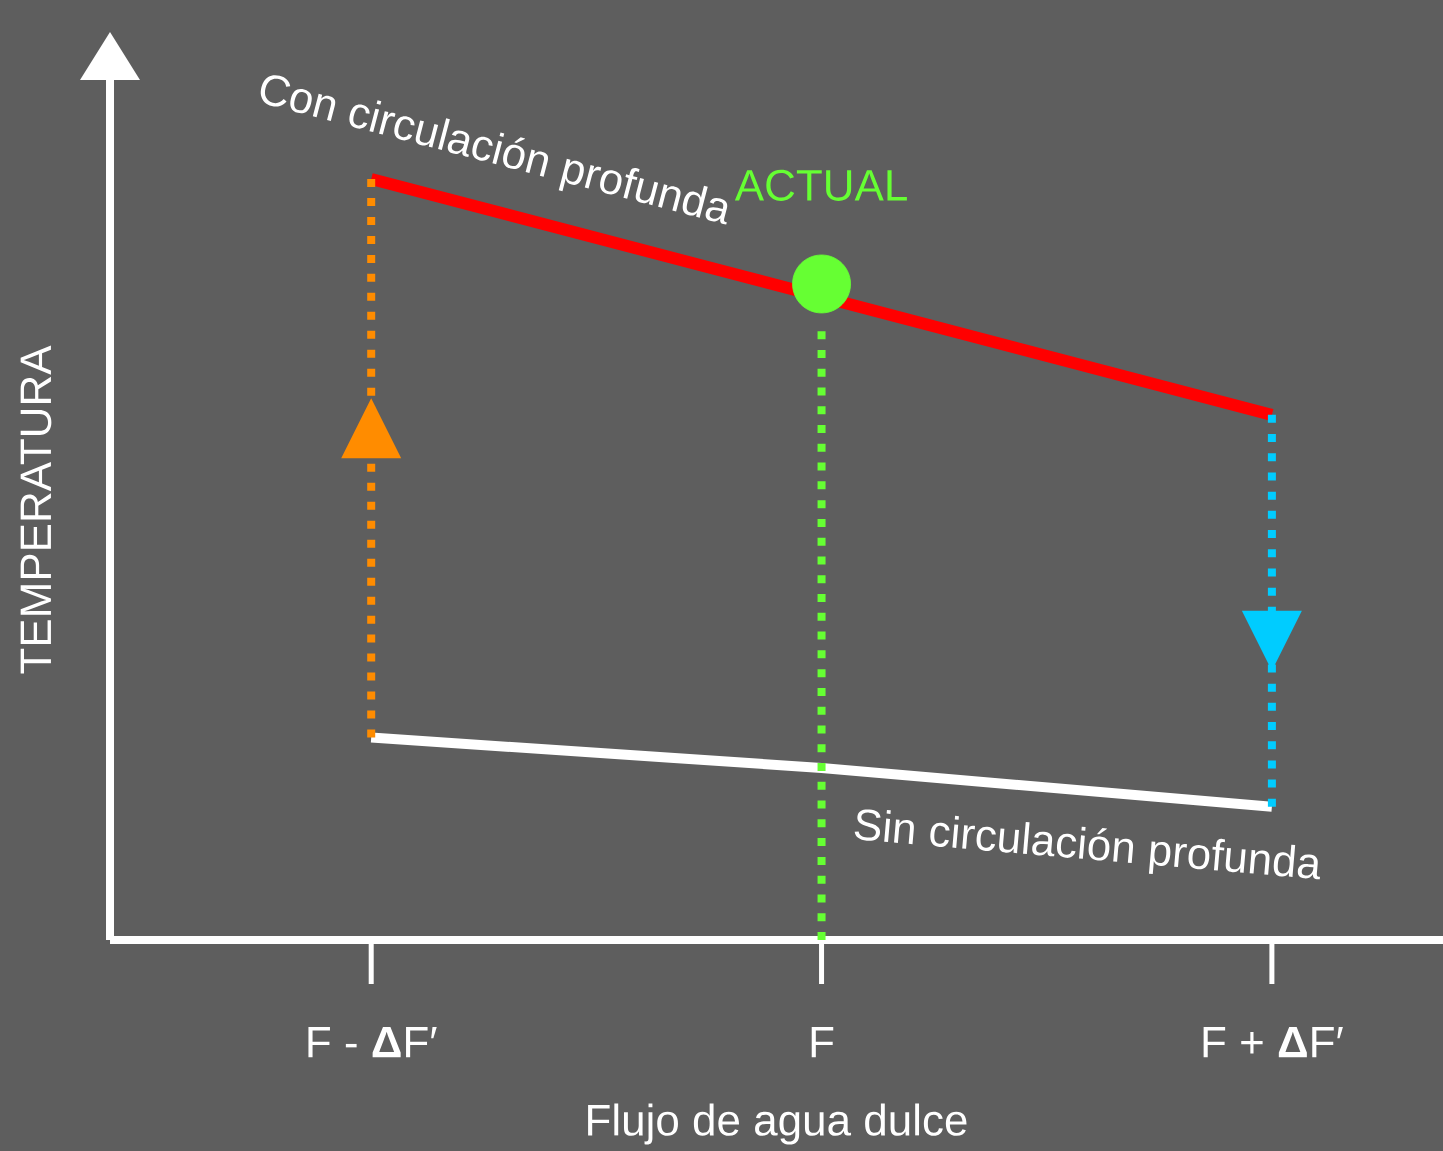 This screenshot has height=1151, width=1443. What do you see at coordinates (777, 1124) in the screenshot?
I see `x-axis-title: Flujo de agua dulce` at bounding box center [777, 1124].